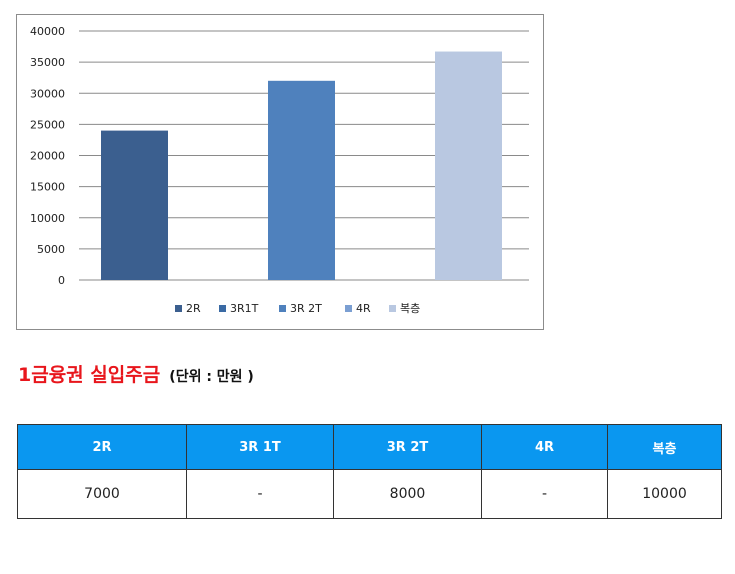 This screenshot has height=574, width=735. I want to click on table-row: 7000 - 8000 - 10000, so click(369, 494).